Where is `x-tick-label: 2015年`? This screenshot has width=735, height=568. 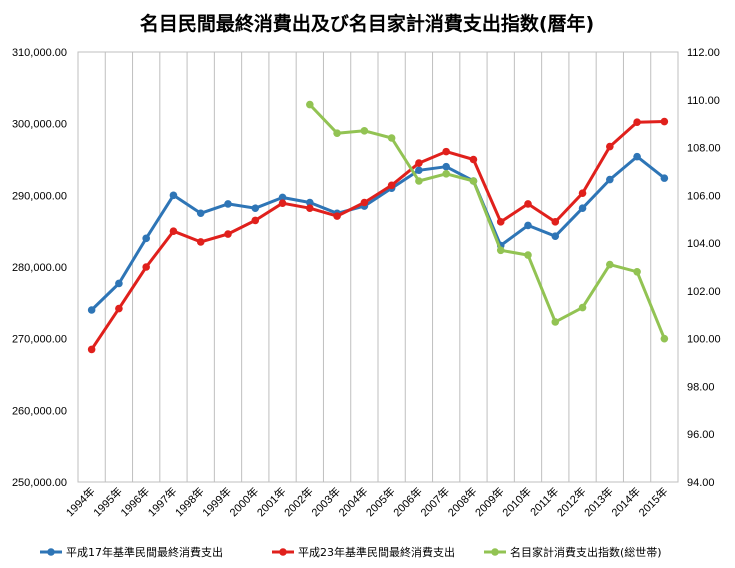
x-tick-label: 2015年 is located at coordinates (652, 501).